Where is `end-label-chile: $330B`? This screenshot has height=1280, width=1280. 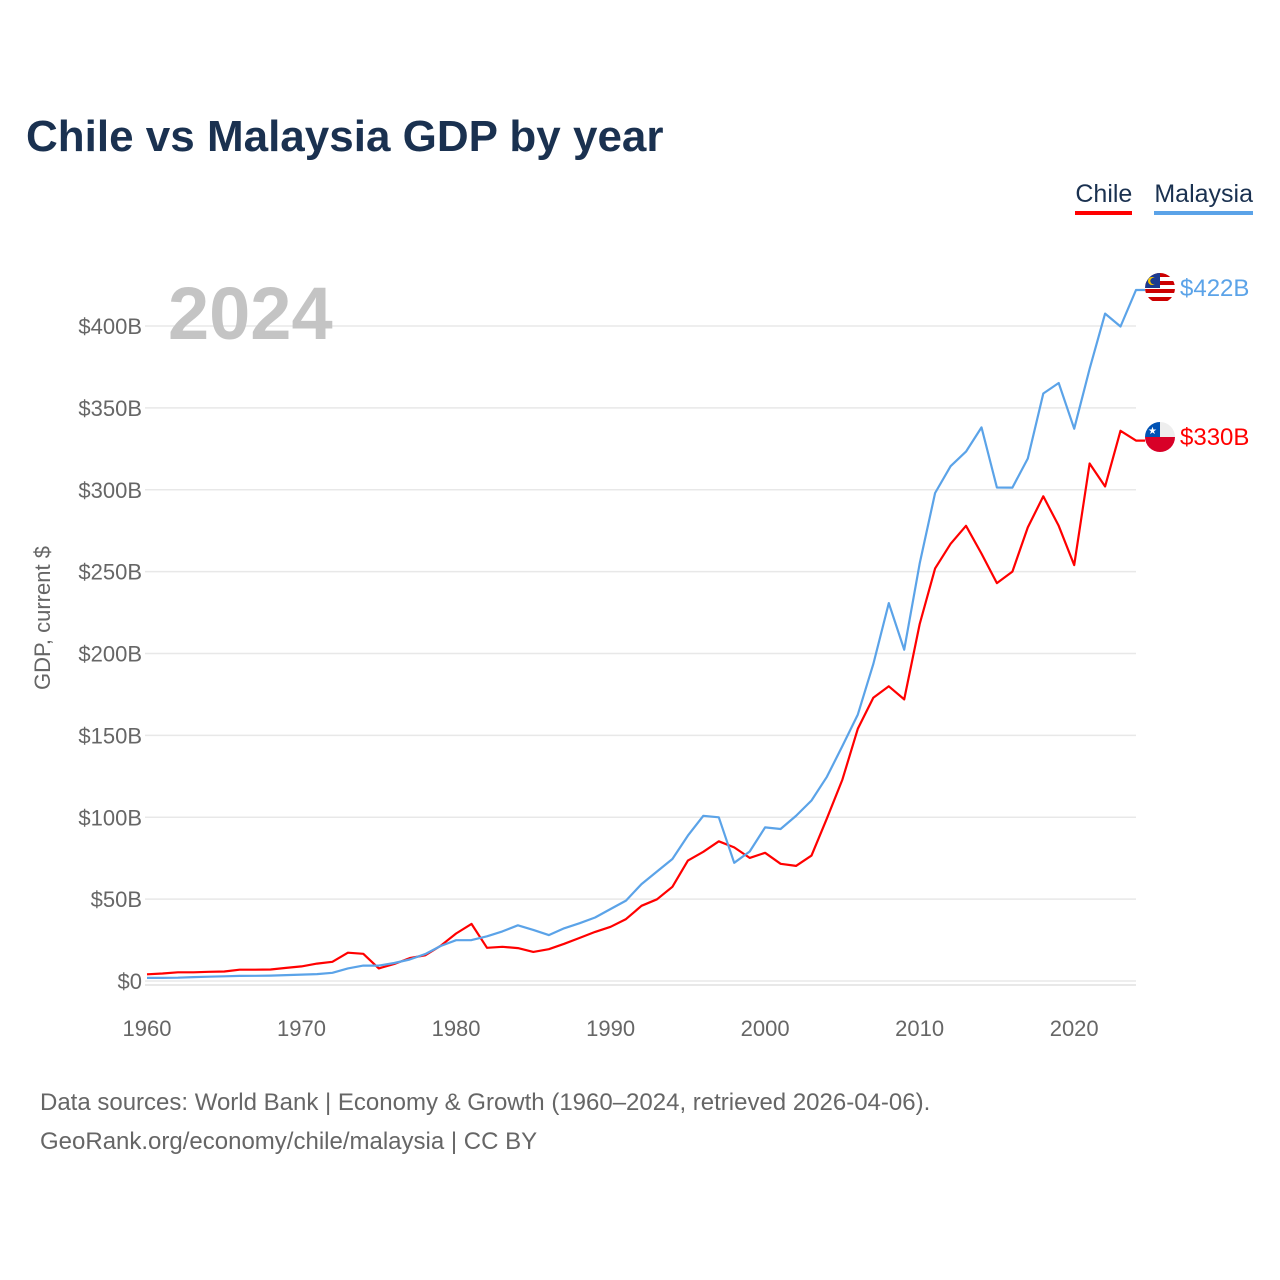 end-label-chile: $330B is located at coordinates (1214, 437).